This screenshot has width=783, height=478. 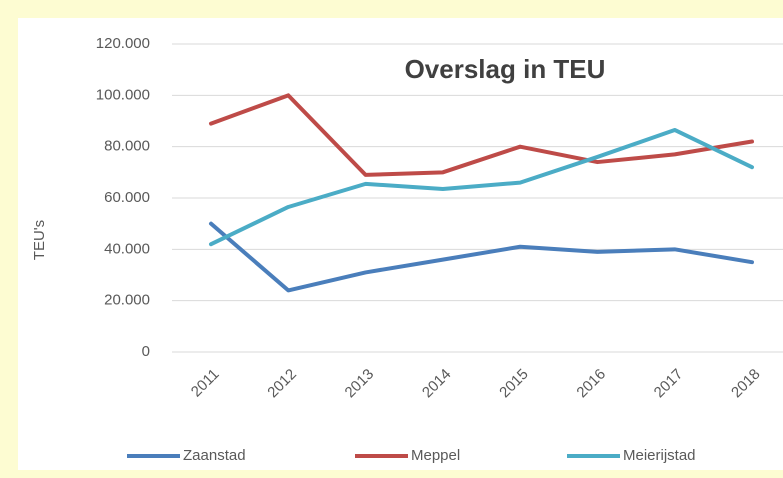 I want to click on legend-label: Zaanstad, so click(x=214, y=455).